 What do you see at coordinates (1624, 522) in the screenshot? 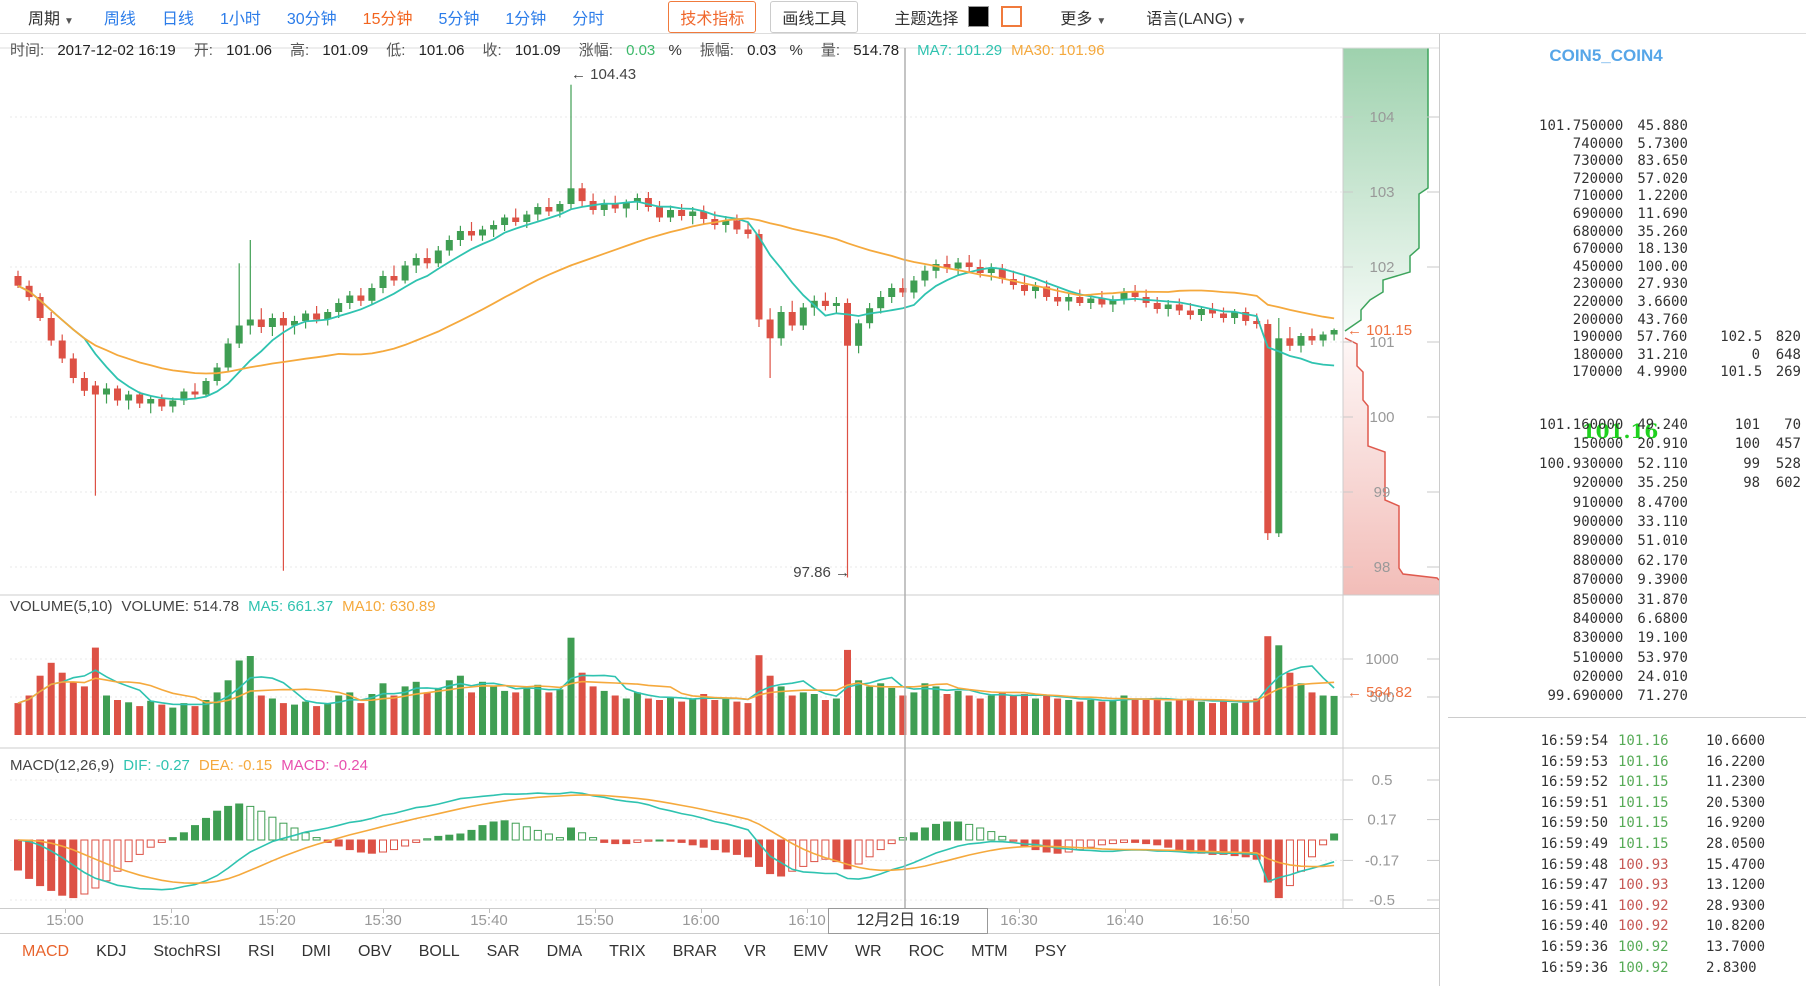
I see `bid-row: 900000 33.110` at bounding box center [1624, 522].